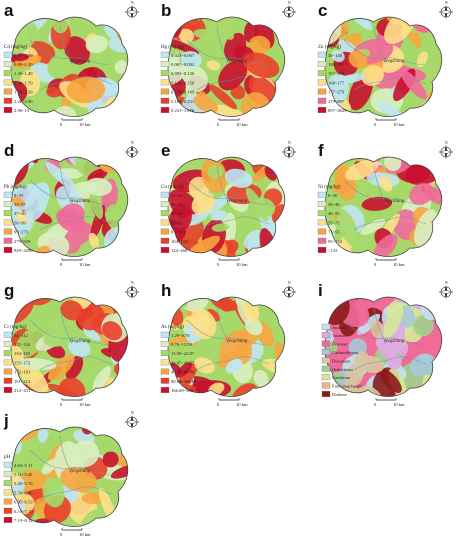  I want to click on legend-label: 2.90~13, so click(22, 110).